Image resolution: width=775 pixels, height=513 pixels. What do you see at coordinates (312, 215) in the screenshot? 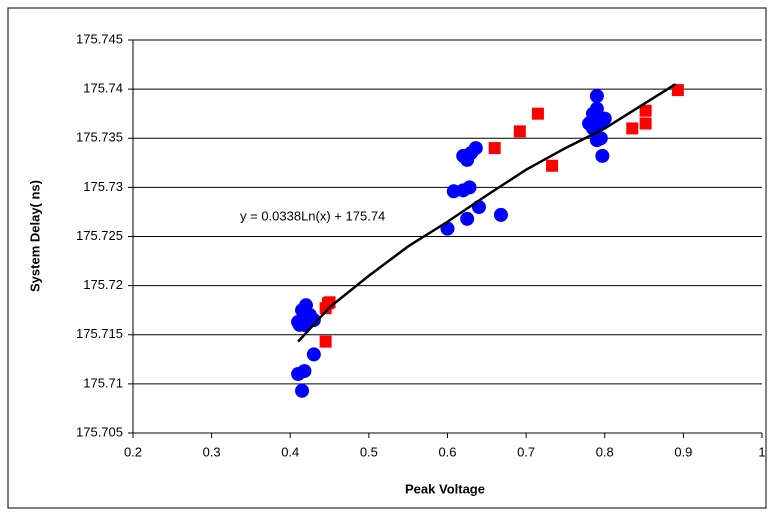
I see `trendline-equation: y = 0.0338Ln(x) + 175.74` at bounding box center [312, 215].